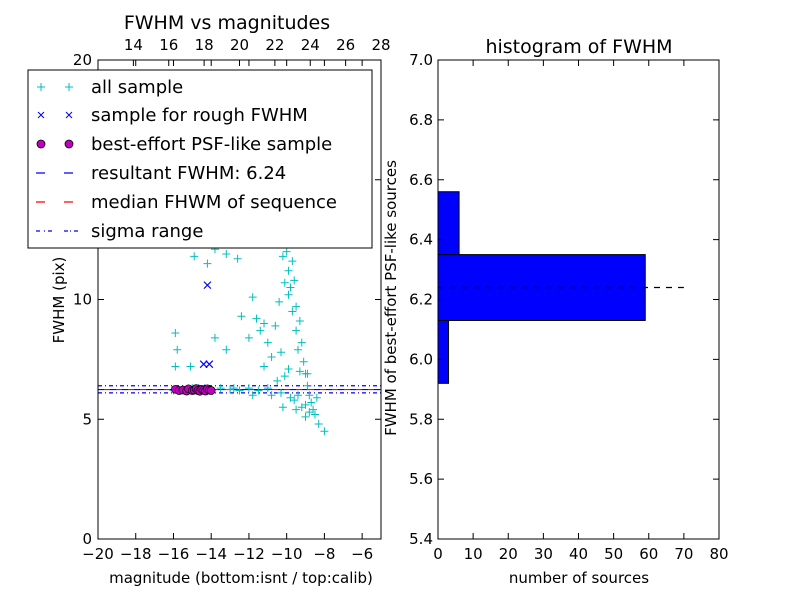 This screenshot has width=800, height=600. I want to click on circle-marker-icon, so click(55, 144).